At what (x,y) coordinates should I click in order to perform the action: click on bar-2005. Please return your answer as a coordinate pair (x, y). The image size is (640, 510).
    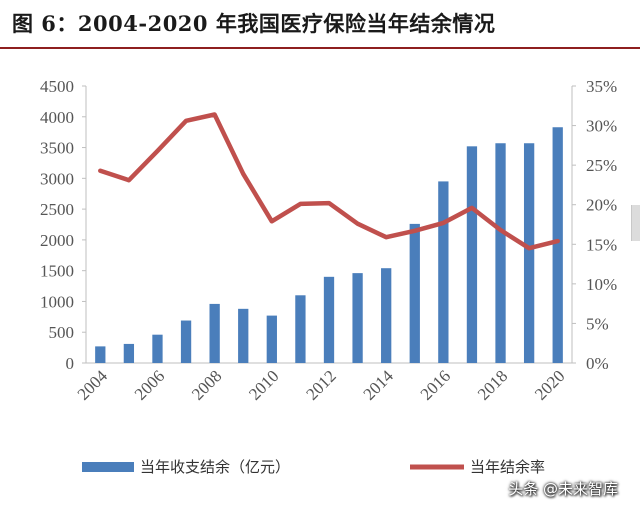
    Looking at the image, I should click on (129, 353).